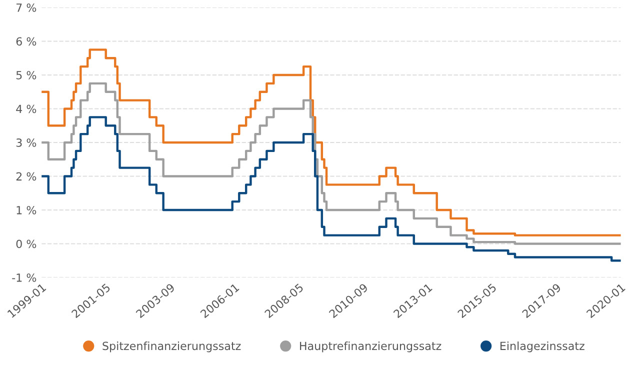 This screenshot has height=375, width=640. I want to click on y-tick-label: 4 %, so click(26, 109).